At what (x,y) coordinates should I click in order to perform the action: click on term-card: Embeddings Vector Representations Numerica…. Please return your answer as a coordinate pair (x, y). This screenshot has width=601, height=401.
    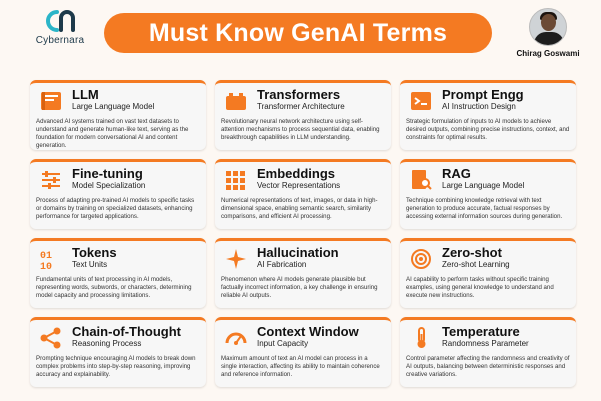
    Looking at the image, I should click on (303, 194).